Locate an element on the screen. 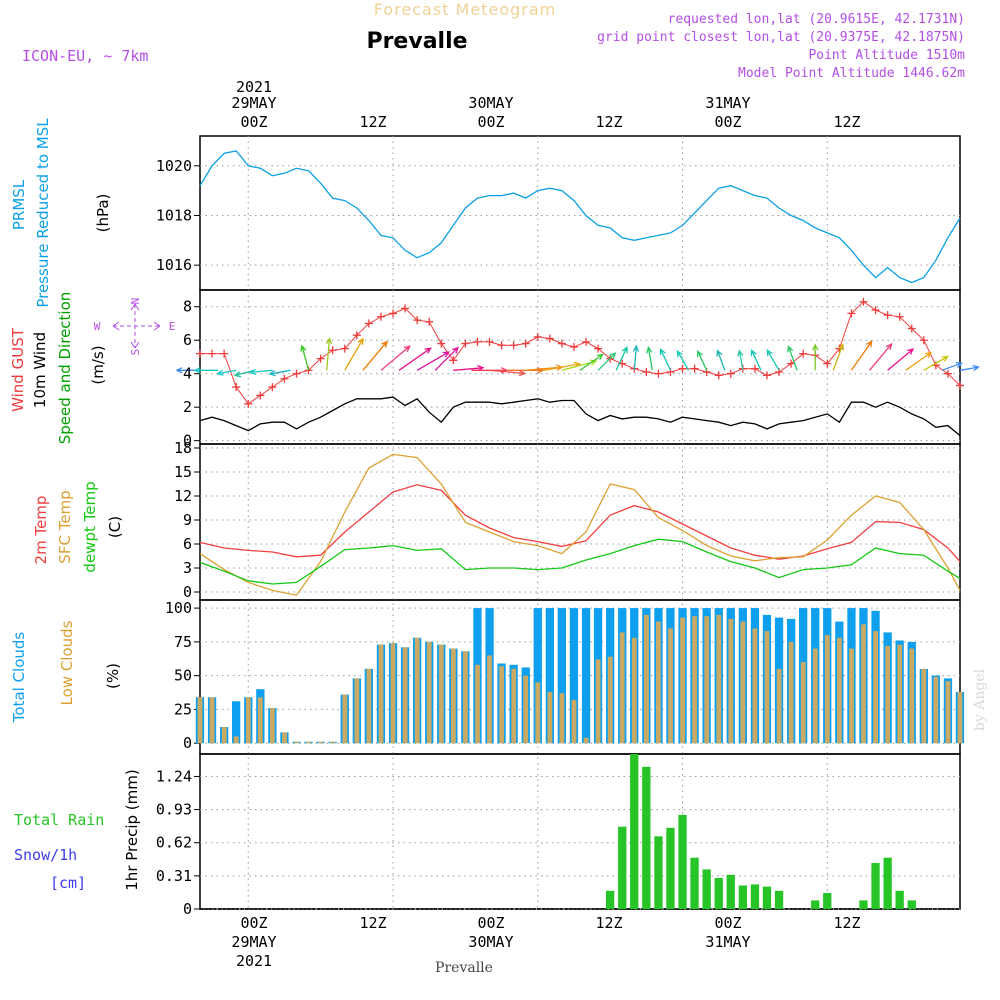 The width and height of the screenshot is (1000, 1000). wind-panel-frame is located at coordinates (580, 367).